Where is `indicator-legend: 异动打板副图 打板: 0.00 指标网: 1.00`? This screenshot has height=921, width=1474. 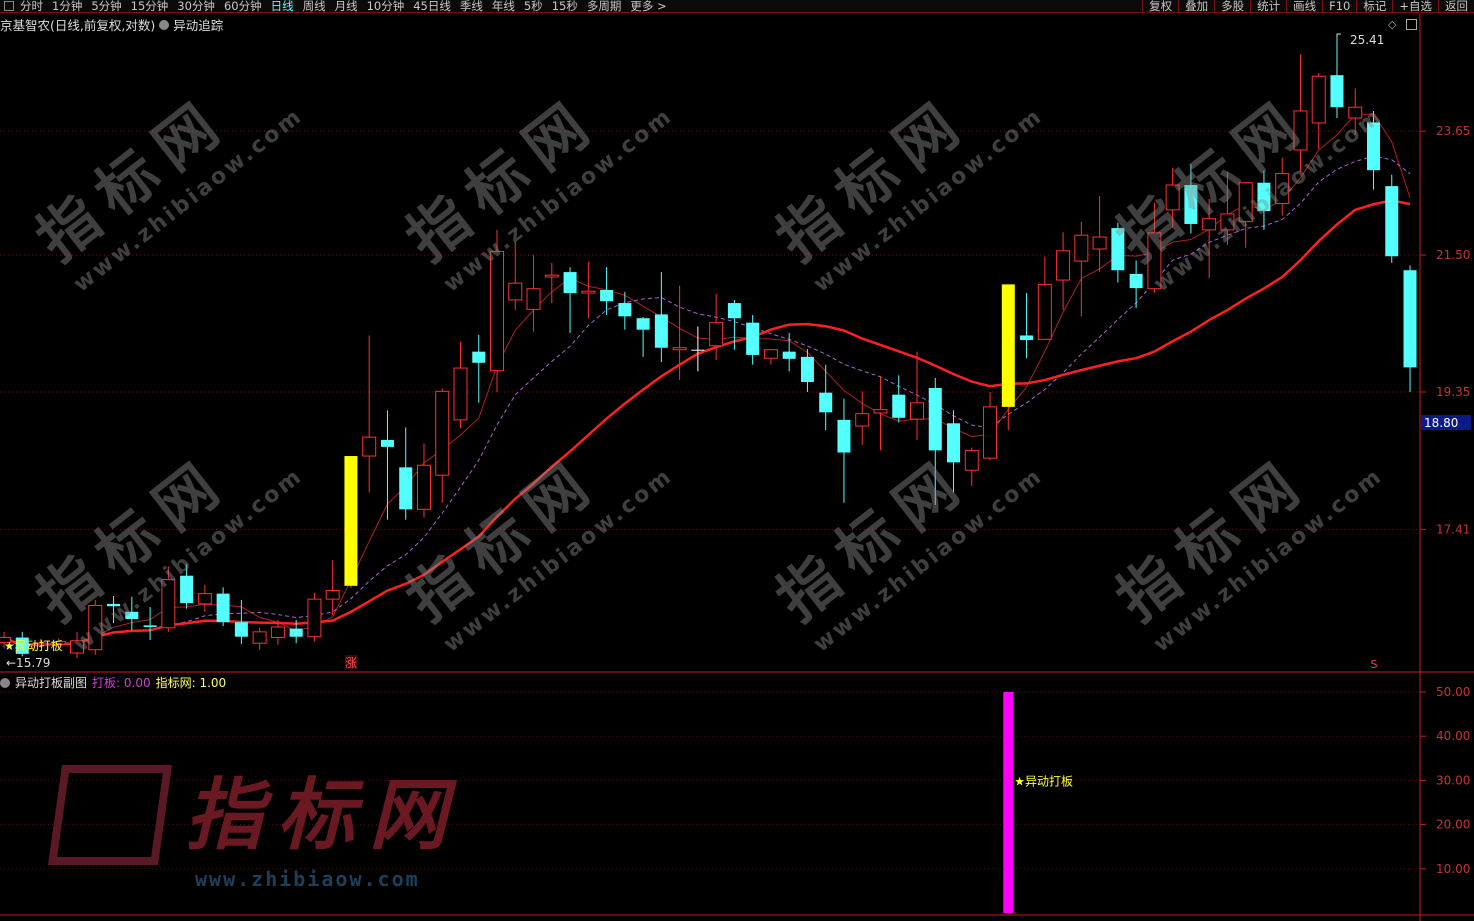 indicator-legend: 异动打板副图 打板: 0.00 指标网: 1.00 is located at coordinates (113, 682).